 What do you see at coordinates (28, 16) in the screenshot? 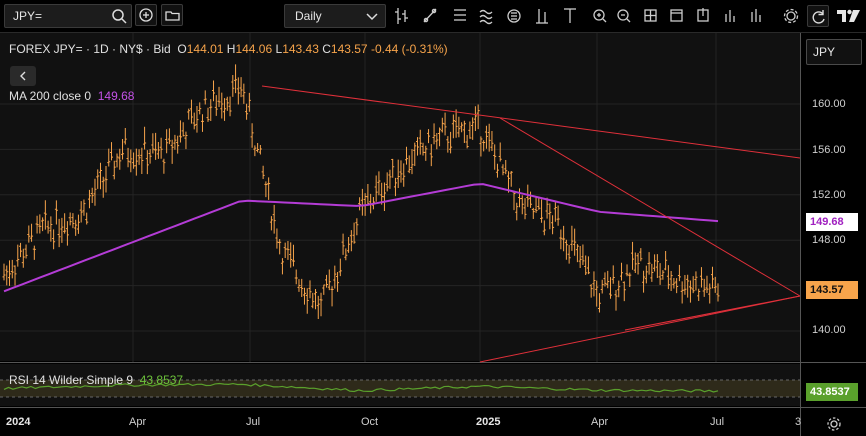
I see `symbol-text: JPY=` at bounding box center [28, 16].